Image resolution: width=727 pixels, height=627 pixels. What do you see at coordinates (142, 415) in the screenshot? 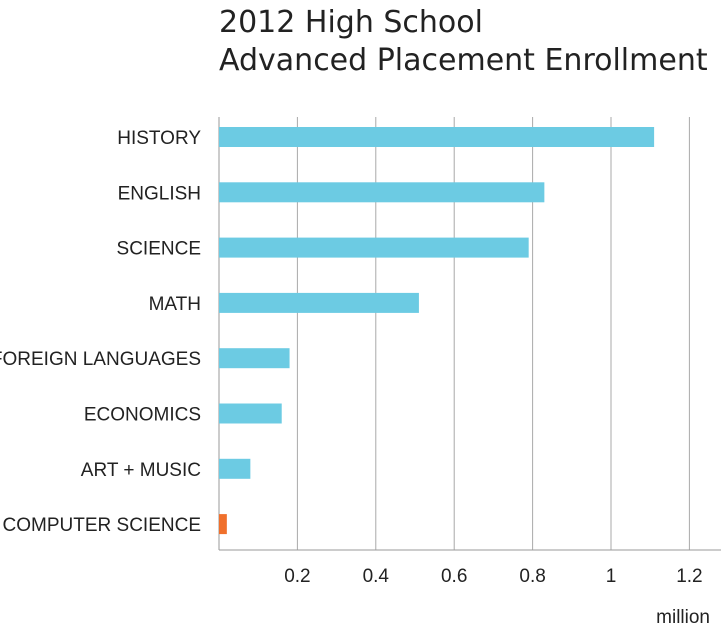
I see `category-label-economics: ECONOMICS` at bounding box center [142, 415].